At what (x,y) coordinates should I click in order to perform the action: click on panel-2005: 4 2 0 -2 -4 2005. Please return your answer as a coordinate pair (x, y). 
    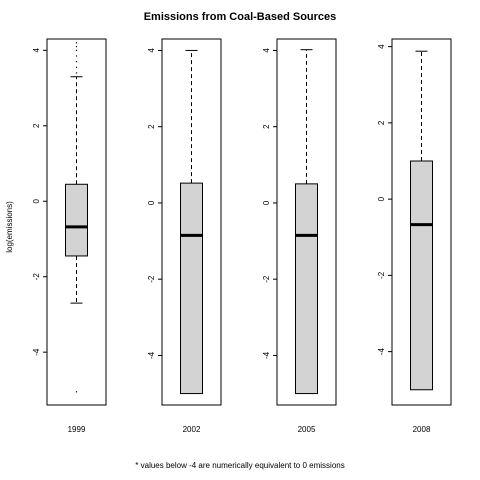
    Looking at the image, I should click on (299, 236).